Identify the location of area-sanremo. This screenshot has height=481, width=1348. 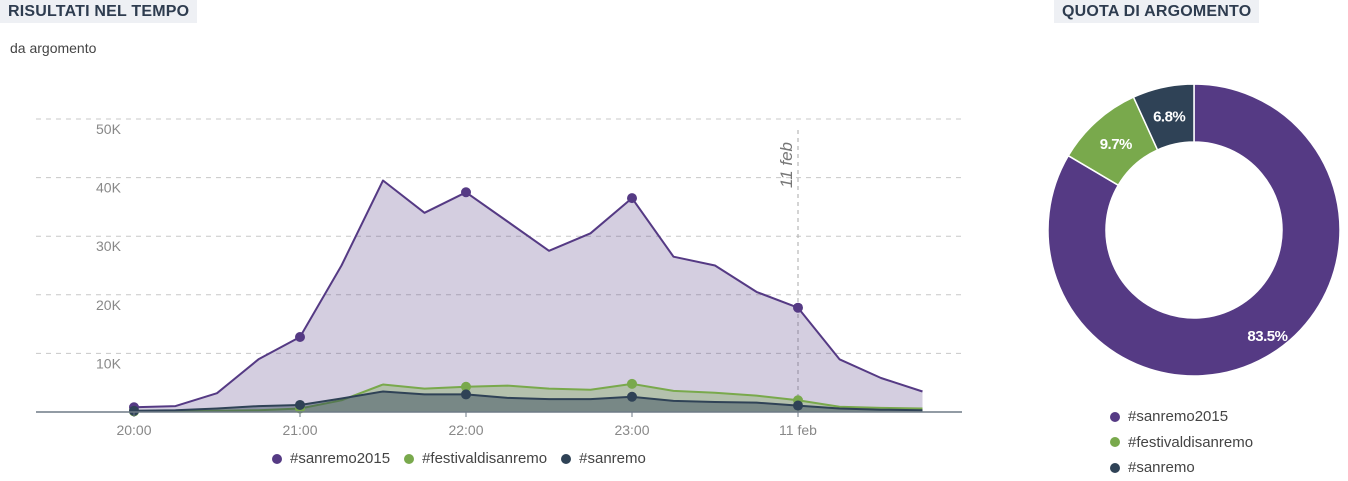
(528, 401).